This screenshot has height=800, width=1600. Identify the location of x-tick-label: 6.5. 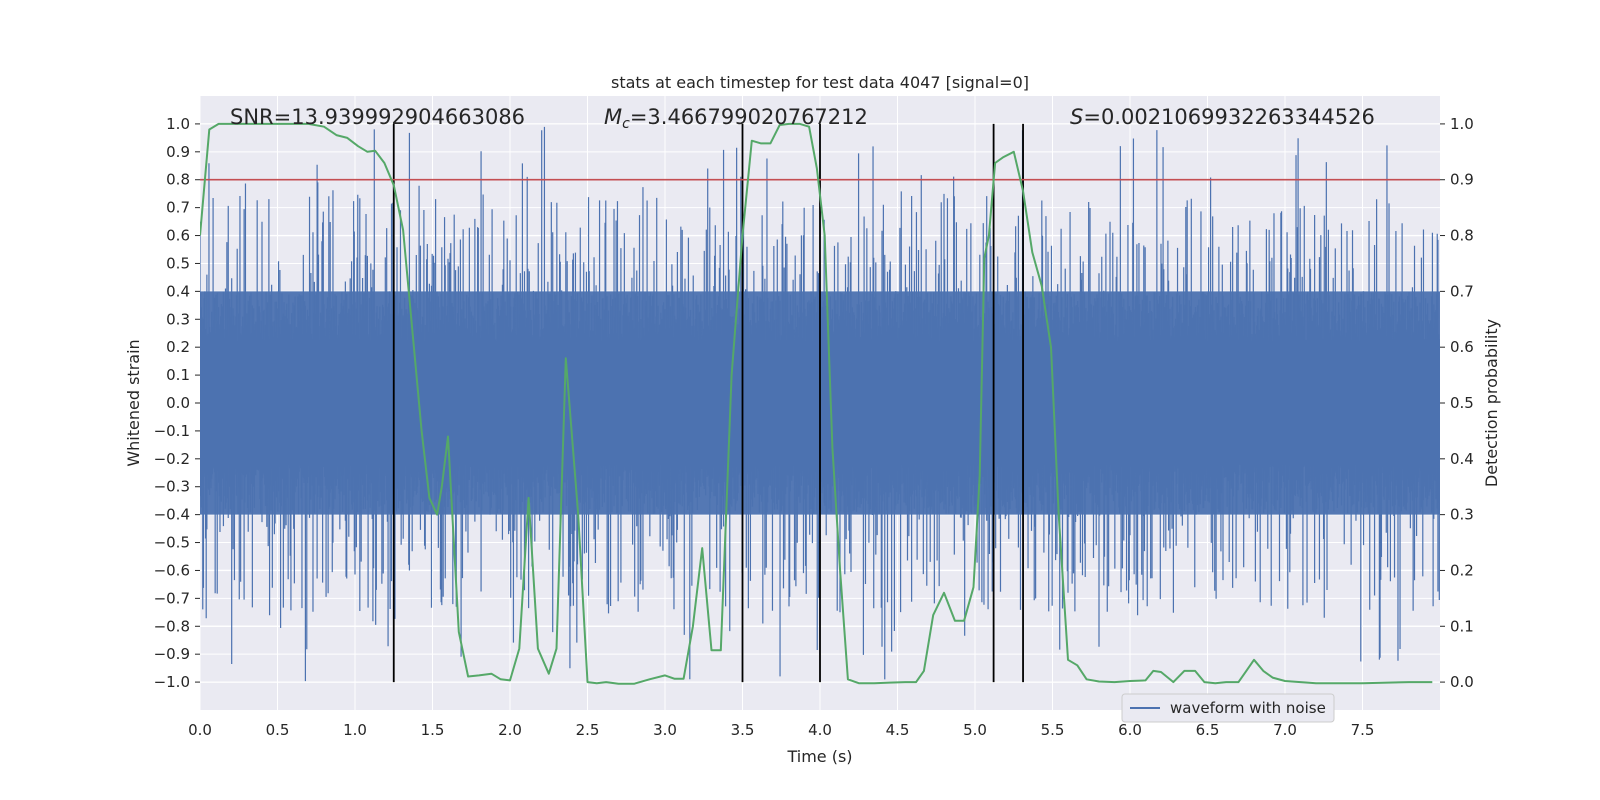
(1208, 730).